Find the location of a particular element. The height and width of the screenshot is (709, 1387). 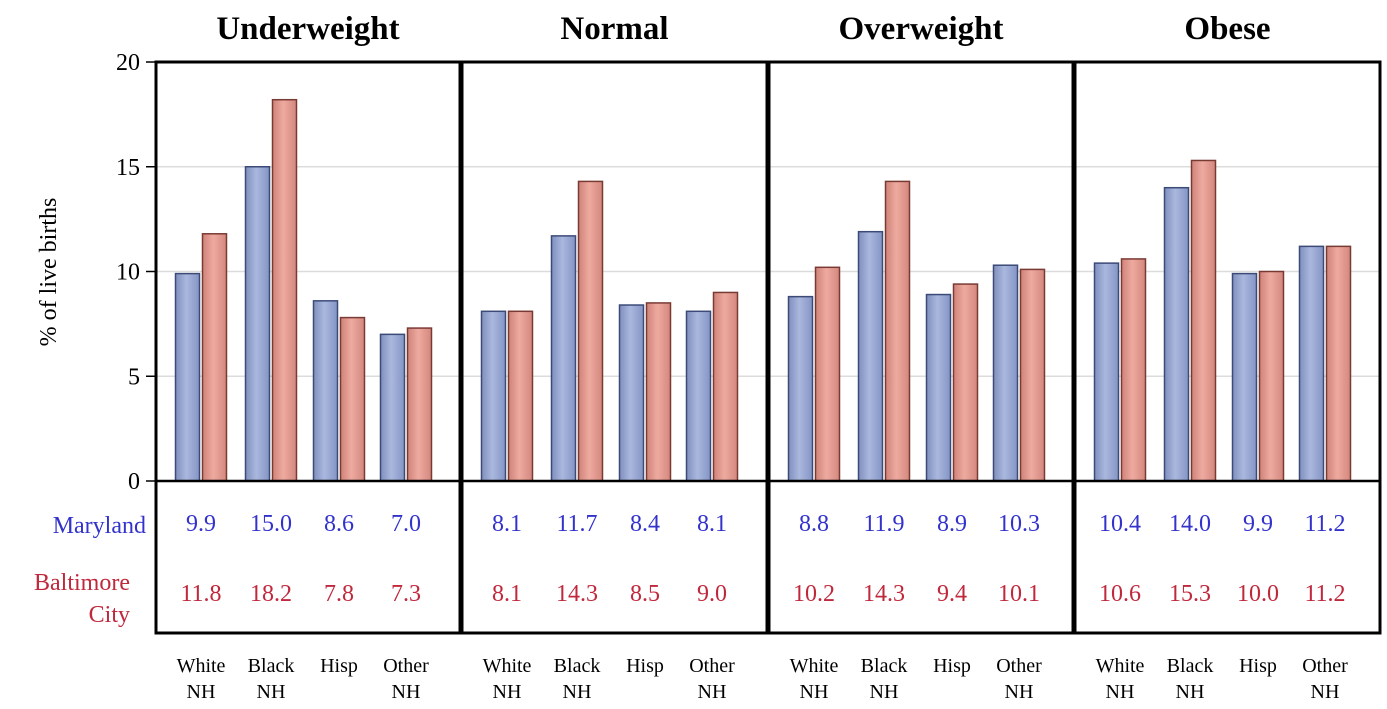

table-value: 7.0 is located at coordinates (406, 524).